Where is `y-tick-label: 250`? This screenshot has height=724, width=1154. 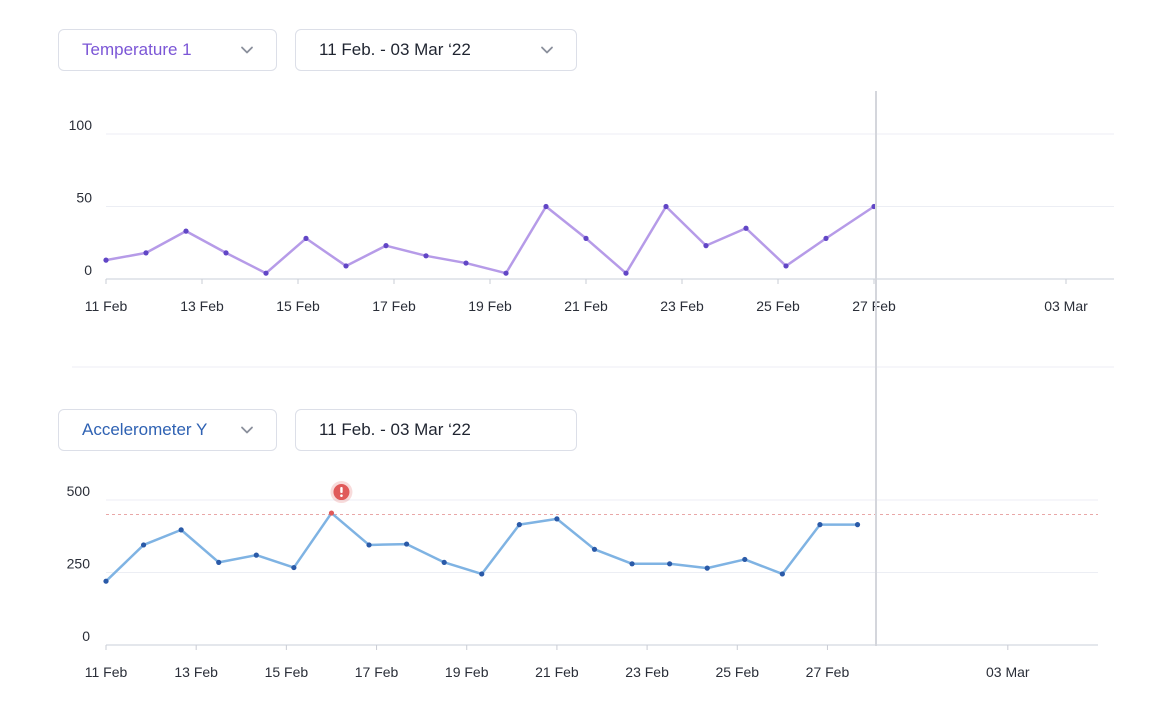 y-tick-label: 250 is located at coordinates (79, 564).